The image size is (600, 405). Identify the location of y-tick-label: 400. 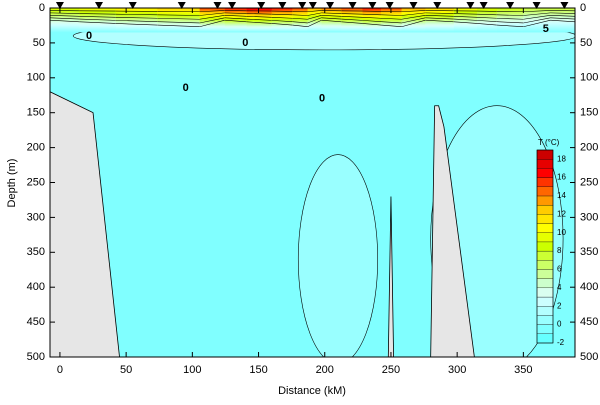
(36, 287).